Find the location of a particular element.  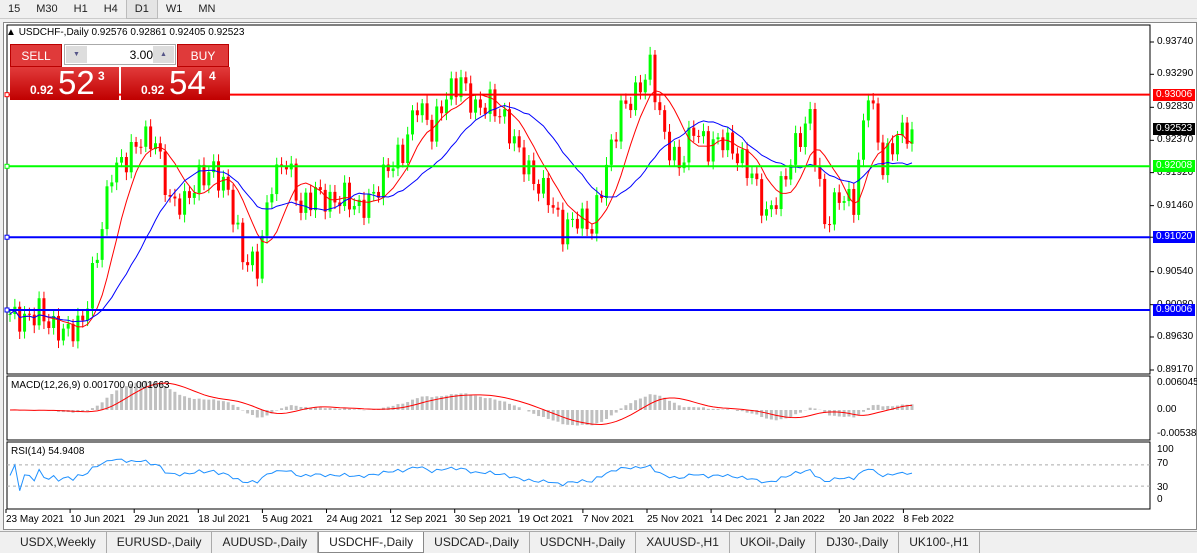

hline-price-tag: 0.92008 is located at coordinates (1174, 166).